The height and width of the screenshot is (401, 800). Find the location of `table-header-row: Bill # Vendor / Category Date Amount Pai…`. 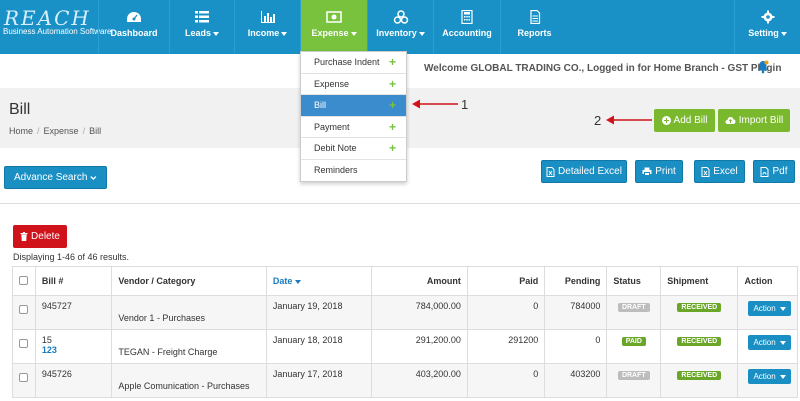

table-header-row: Bill # Vendor / Category Date Amount Pai… is located at coordinates (405, 281).